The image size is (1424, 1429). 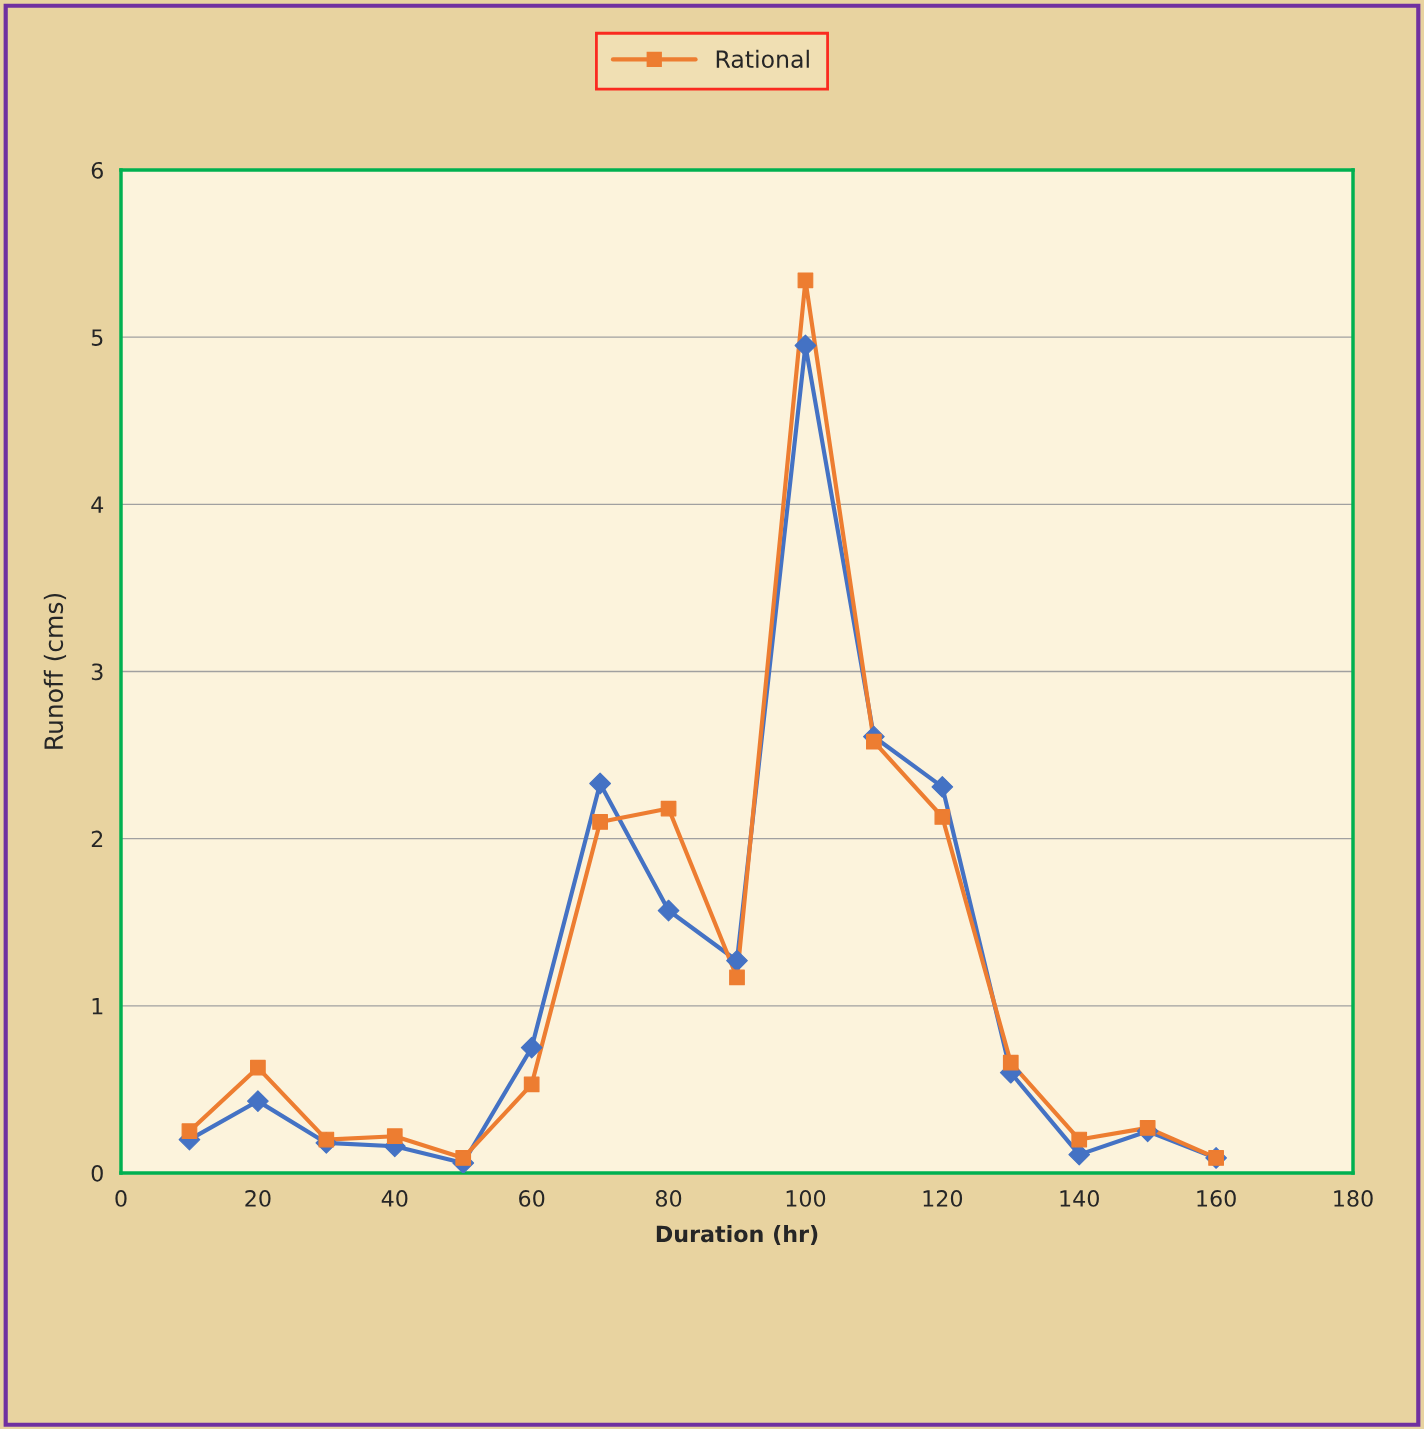 What do you see at coordinates (1216, 1198) in the screenshot?
I see `x-tick-label: 160` at bounding box center [1216, 1198].